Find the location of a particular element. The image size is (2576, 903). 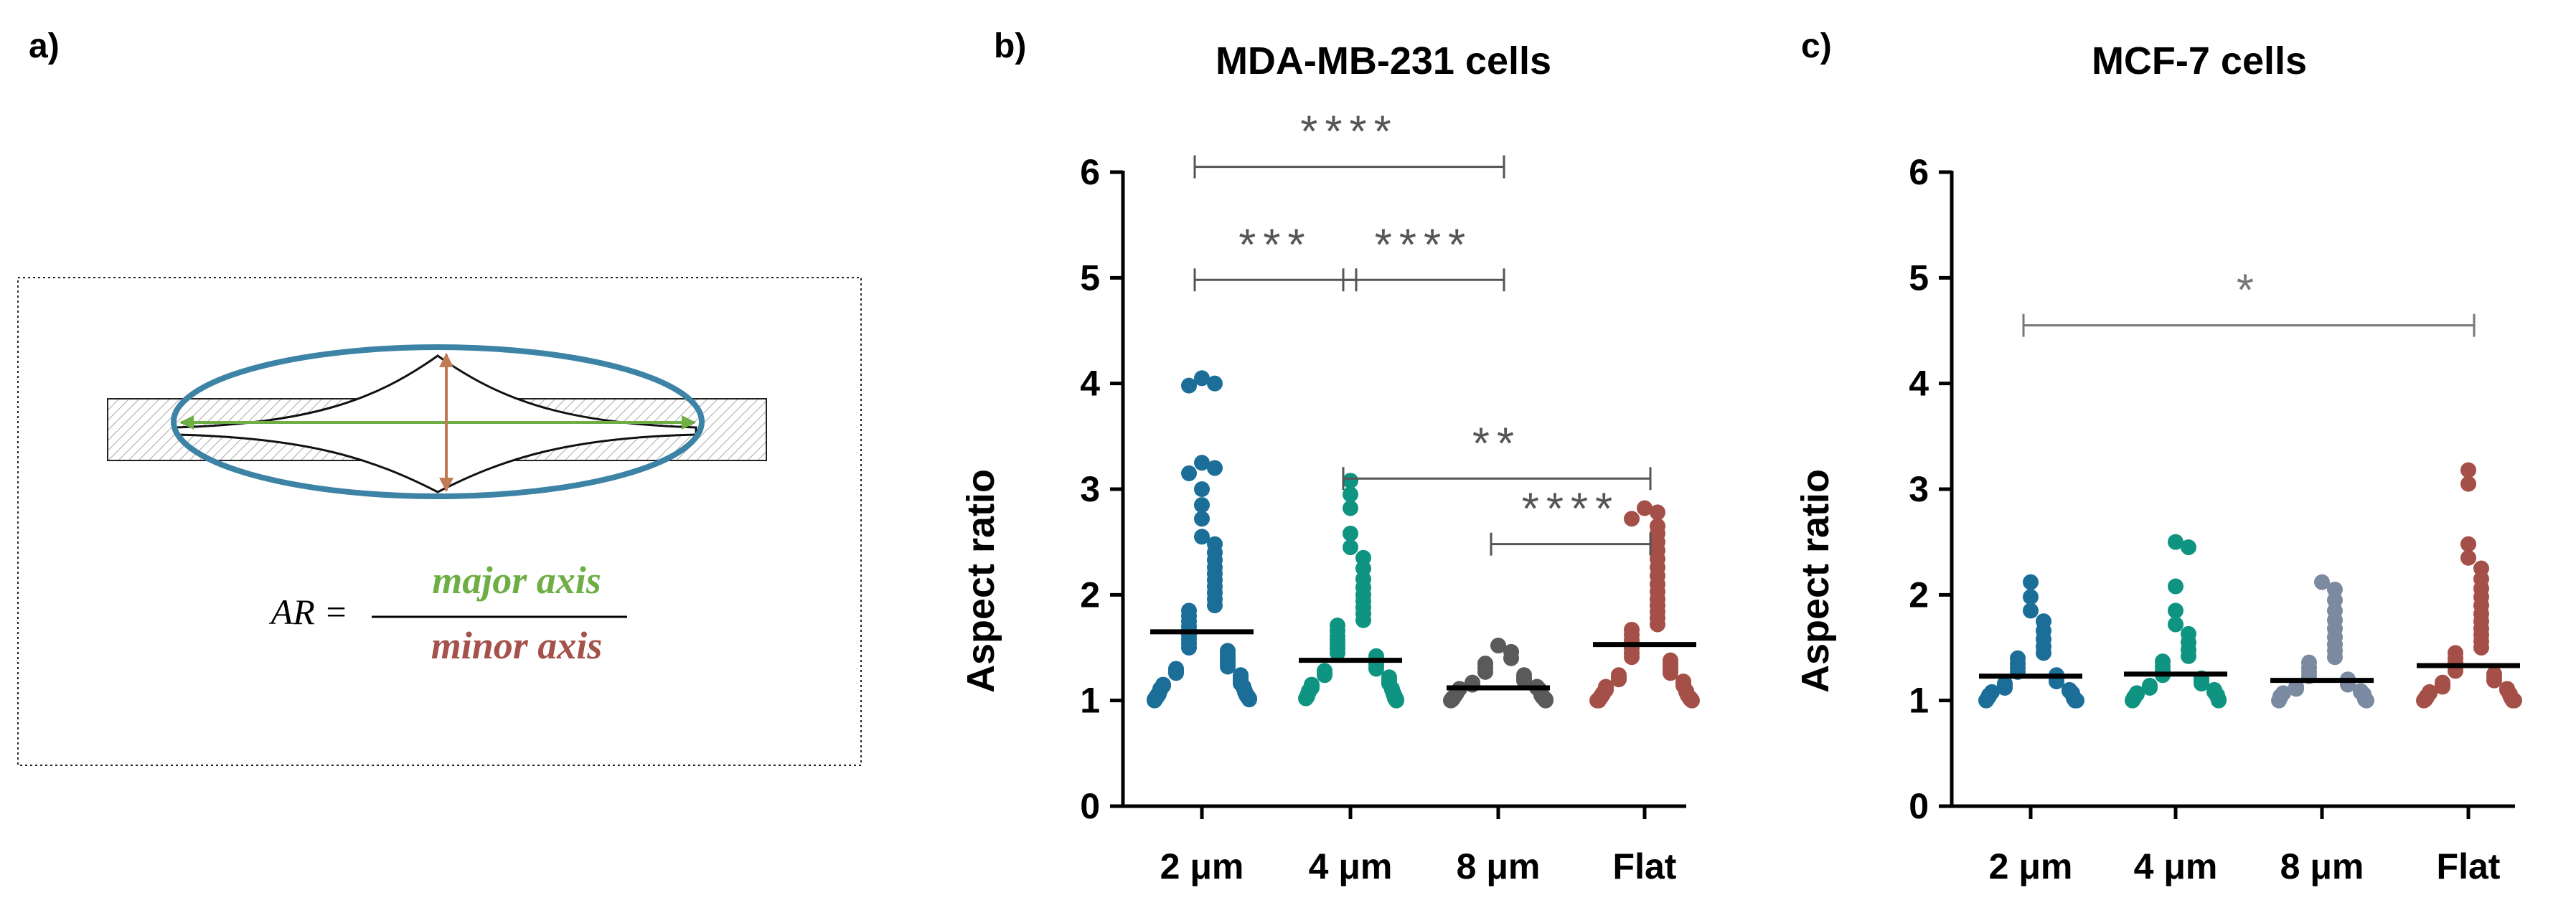

x-tick-label: 8 μm is located at coordinates (1499, 866).